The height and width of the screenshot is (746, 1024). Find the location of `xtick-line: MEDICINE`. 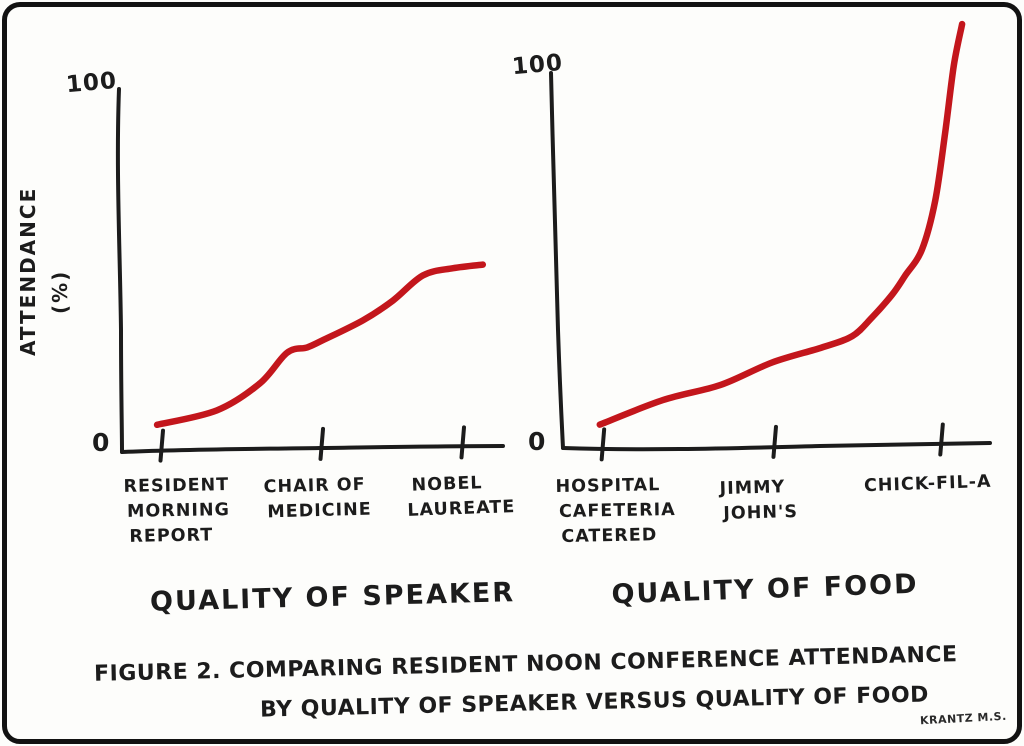

xtick-line: MEDICINE is located at coordinates (319, 511).